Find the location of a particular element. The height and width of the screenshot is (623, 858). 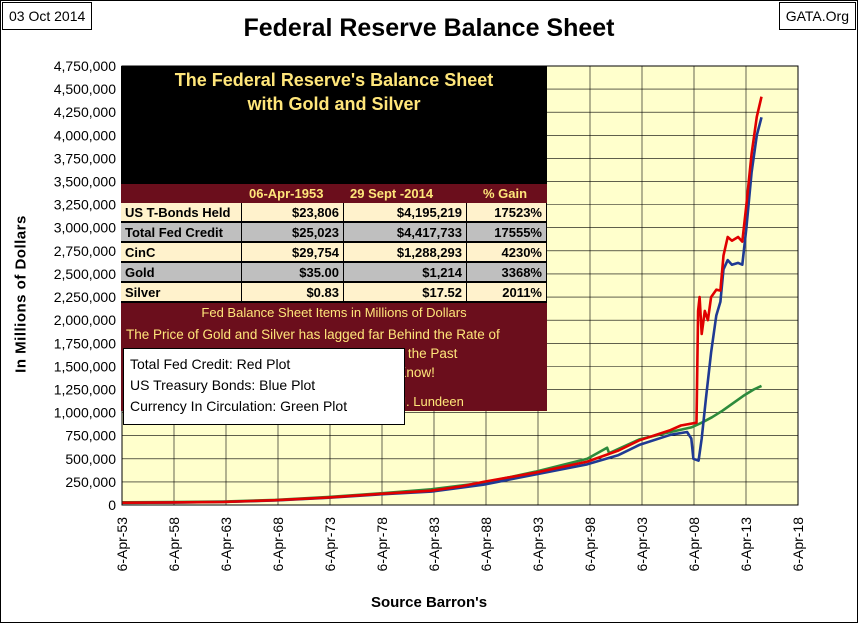

value-2014: $17.52 is located at coordinates (405, 292).